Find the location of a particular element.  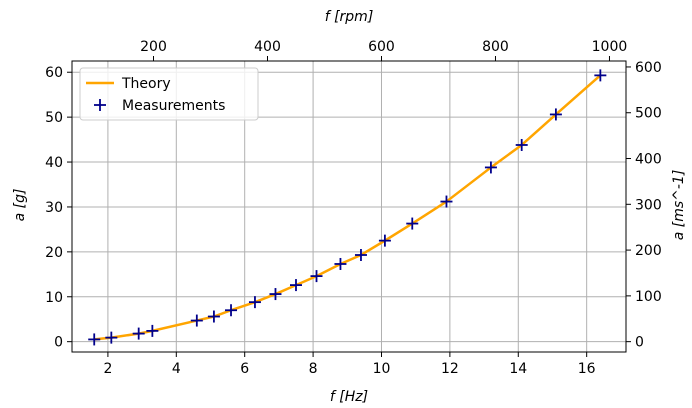

x2-tick-label-1: 400 is located at coordinates (267, 47).